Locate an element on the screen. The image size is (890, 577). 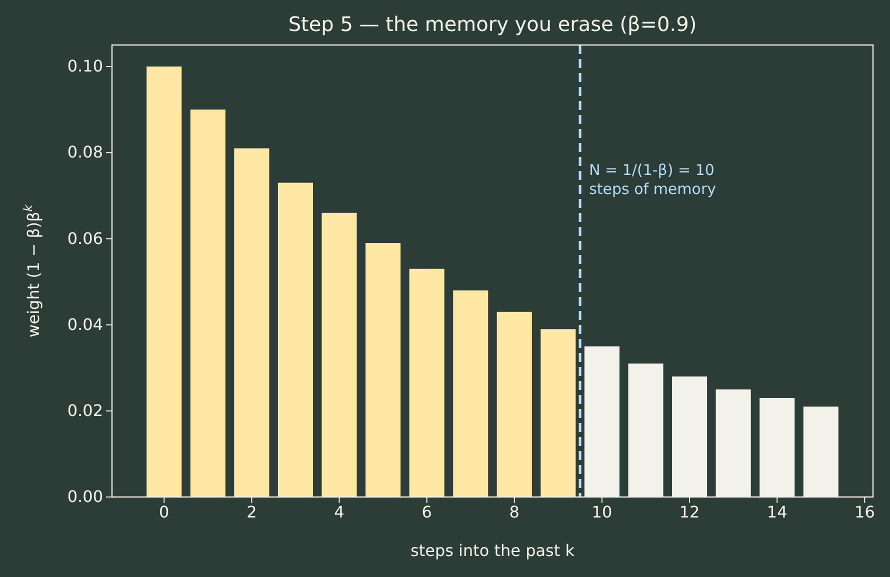
x-tick-label: 6 is located at coordinates (427, 512).